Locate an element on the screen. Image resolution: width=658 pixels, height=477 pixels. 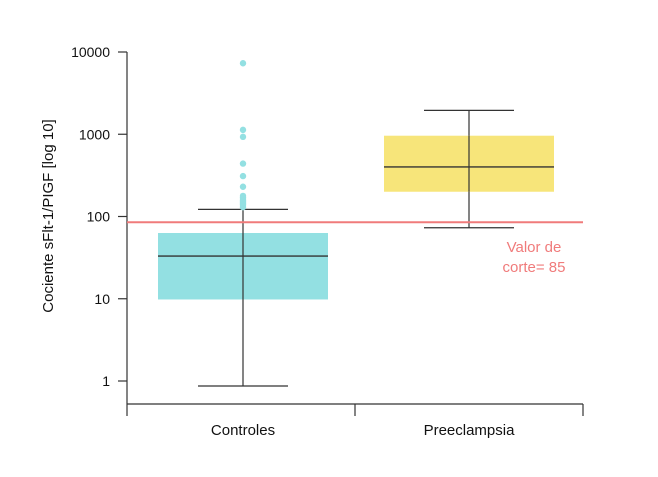
cutoff-label-line2: corte= 85 is located at coordinates (534, 267).